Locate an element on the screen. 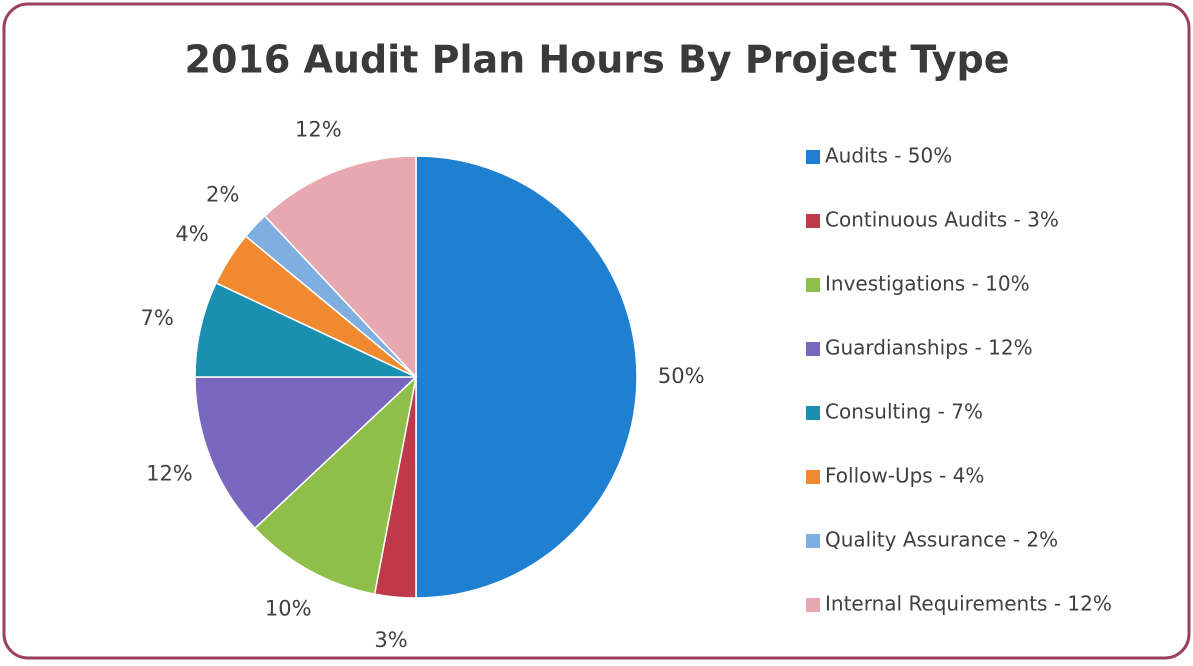 This screenshot has height=666, width=1193. legend-label: Audits - 50% is located at coordinates (888, 156).